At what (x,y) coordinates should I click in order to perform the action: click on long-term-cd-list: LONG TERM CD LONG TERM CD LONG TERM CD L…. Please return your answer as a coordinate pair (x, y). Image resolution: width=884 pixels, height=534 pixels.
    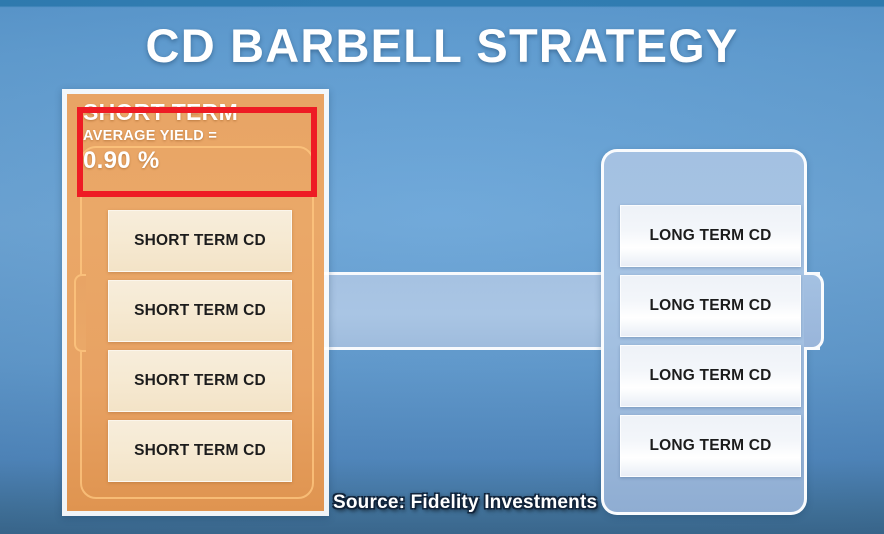
    Looking at the image, I should click on (710, 341).